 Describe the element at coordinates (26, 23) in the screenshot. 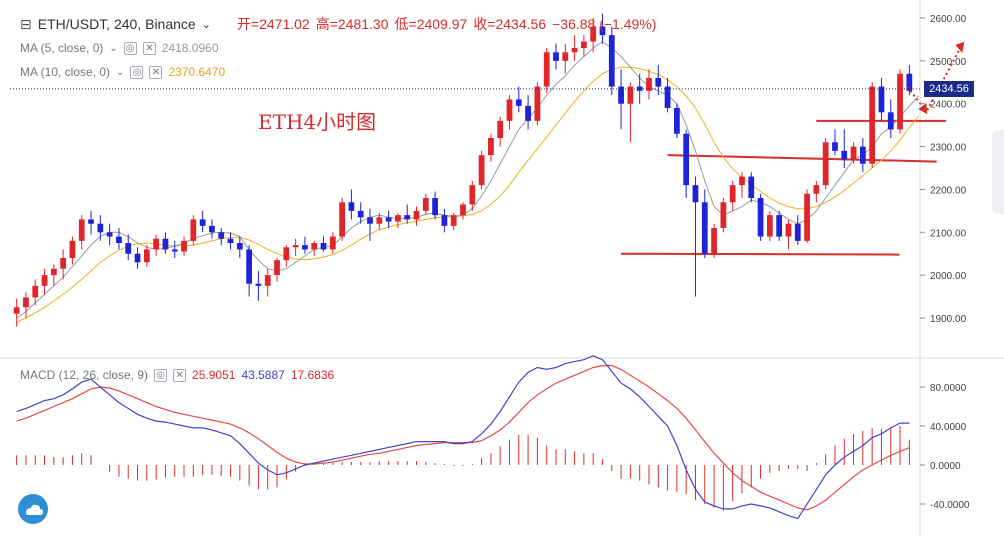

I see `collapse-icon: ⊟` at that location.